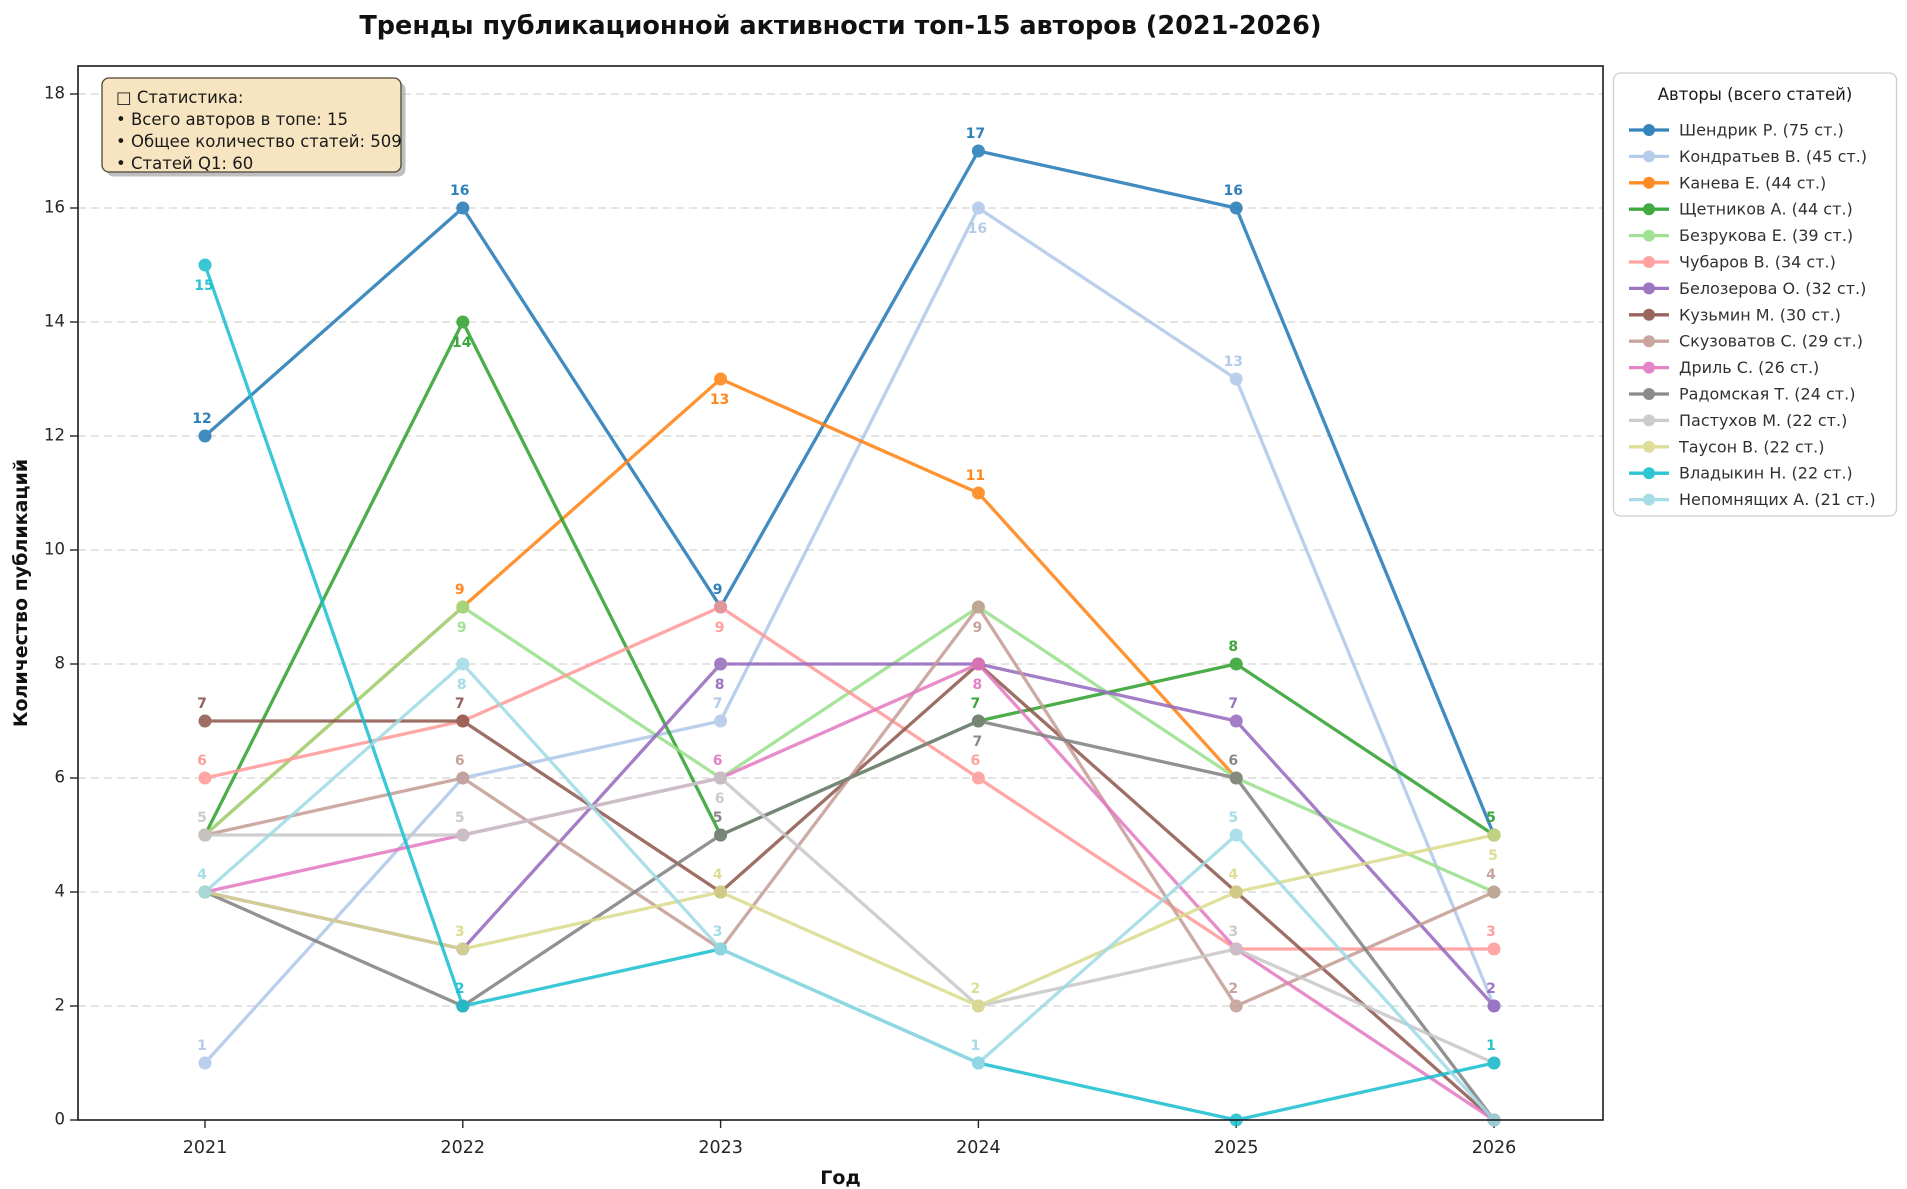 The image size is (1907, 1189). Describe the element at coordinates (54, 549) in the screenshot. I see `y-tick-label: 10` at that location.